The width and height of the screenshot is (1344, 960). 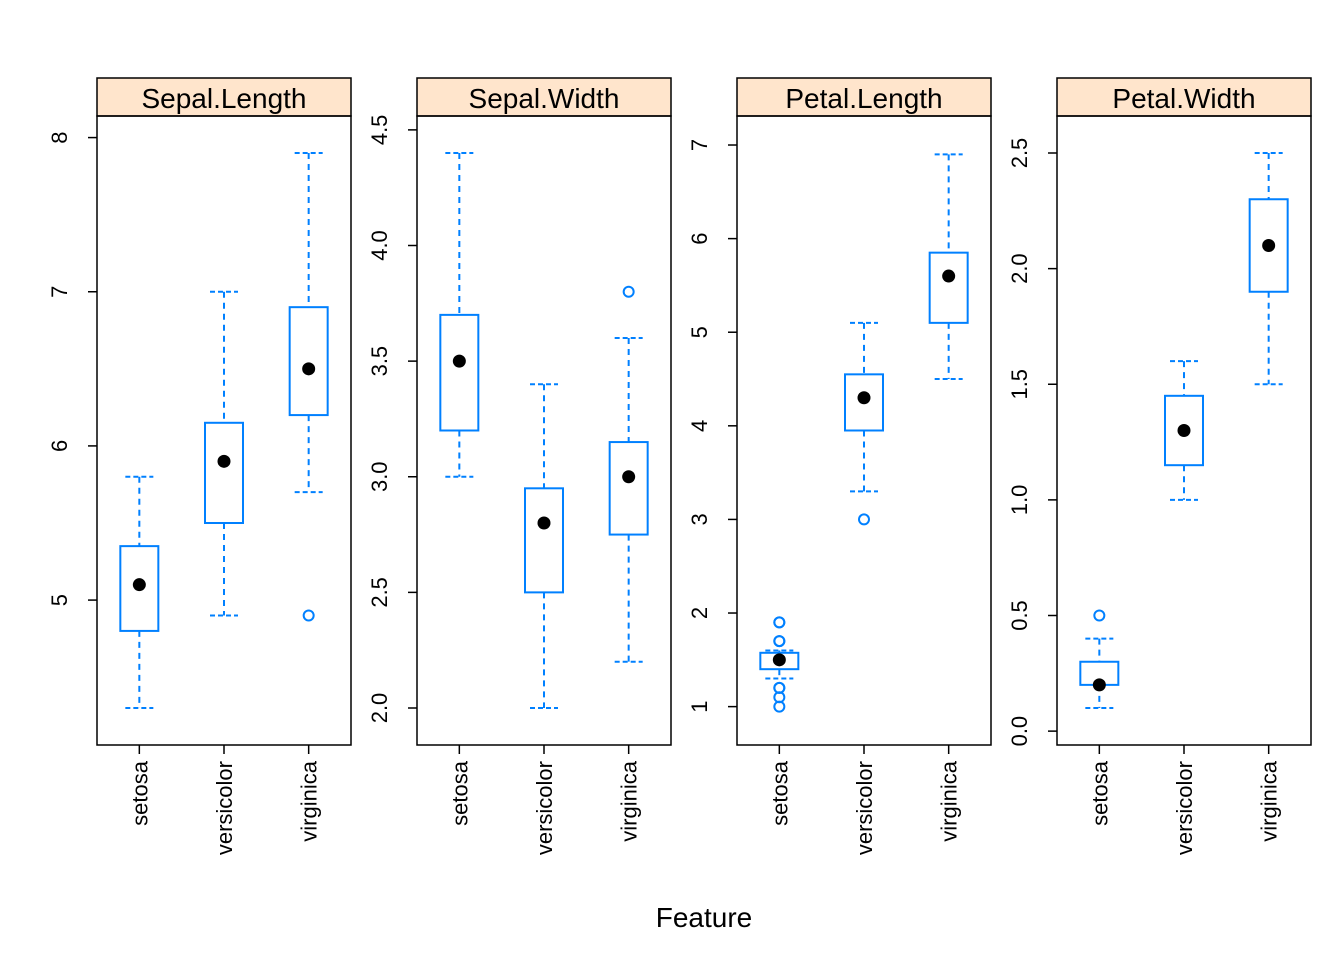 What do you see at coordinates (379, 476) in the screenshot?
I see `y-tick-label: 3.0` at bounding box center [379, 476].